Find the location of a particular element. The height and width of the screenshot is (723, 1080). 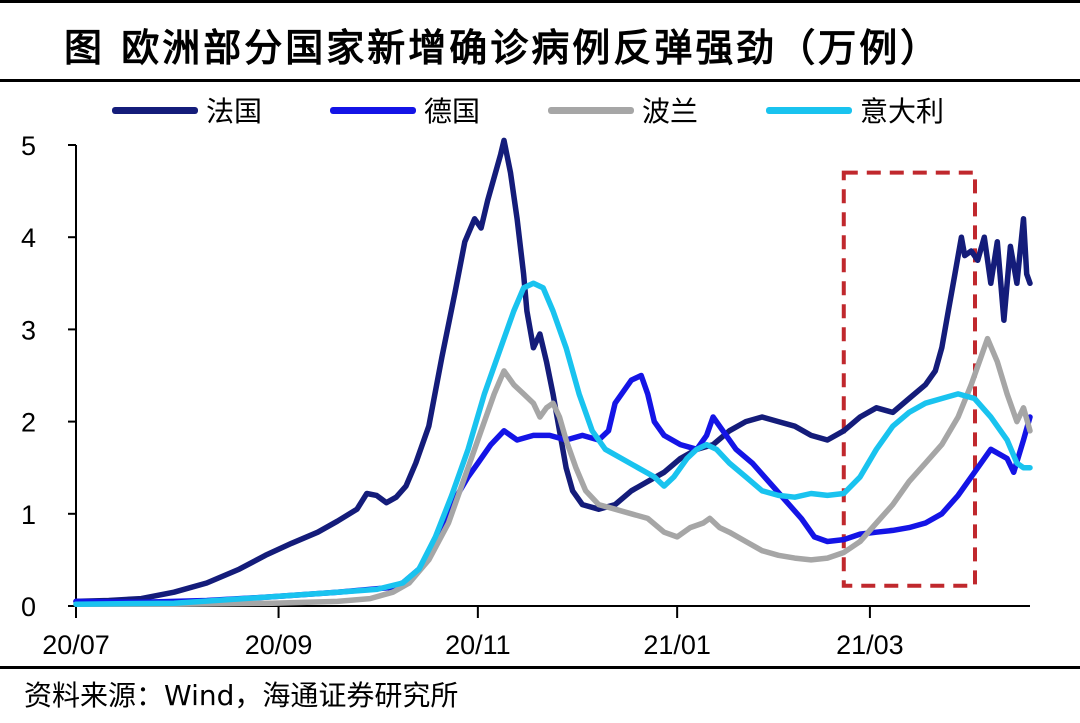

source-note: 资料来源：Wind，海通证券研究所 is located at coordinates (241, 695).